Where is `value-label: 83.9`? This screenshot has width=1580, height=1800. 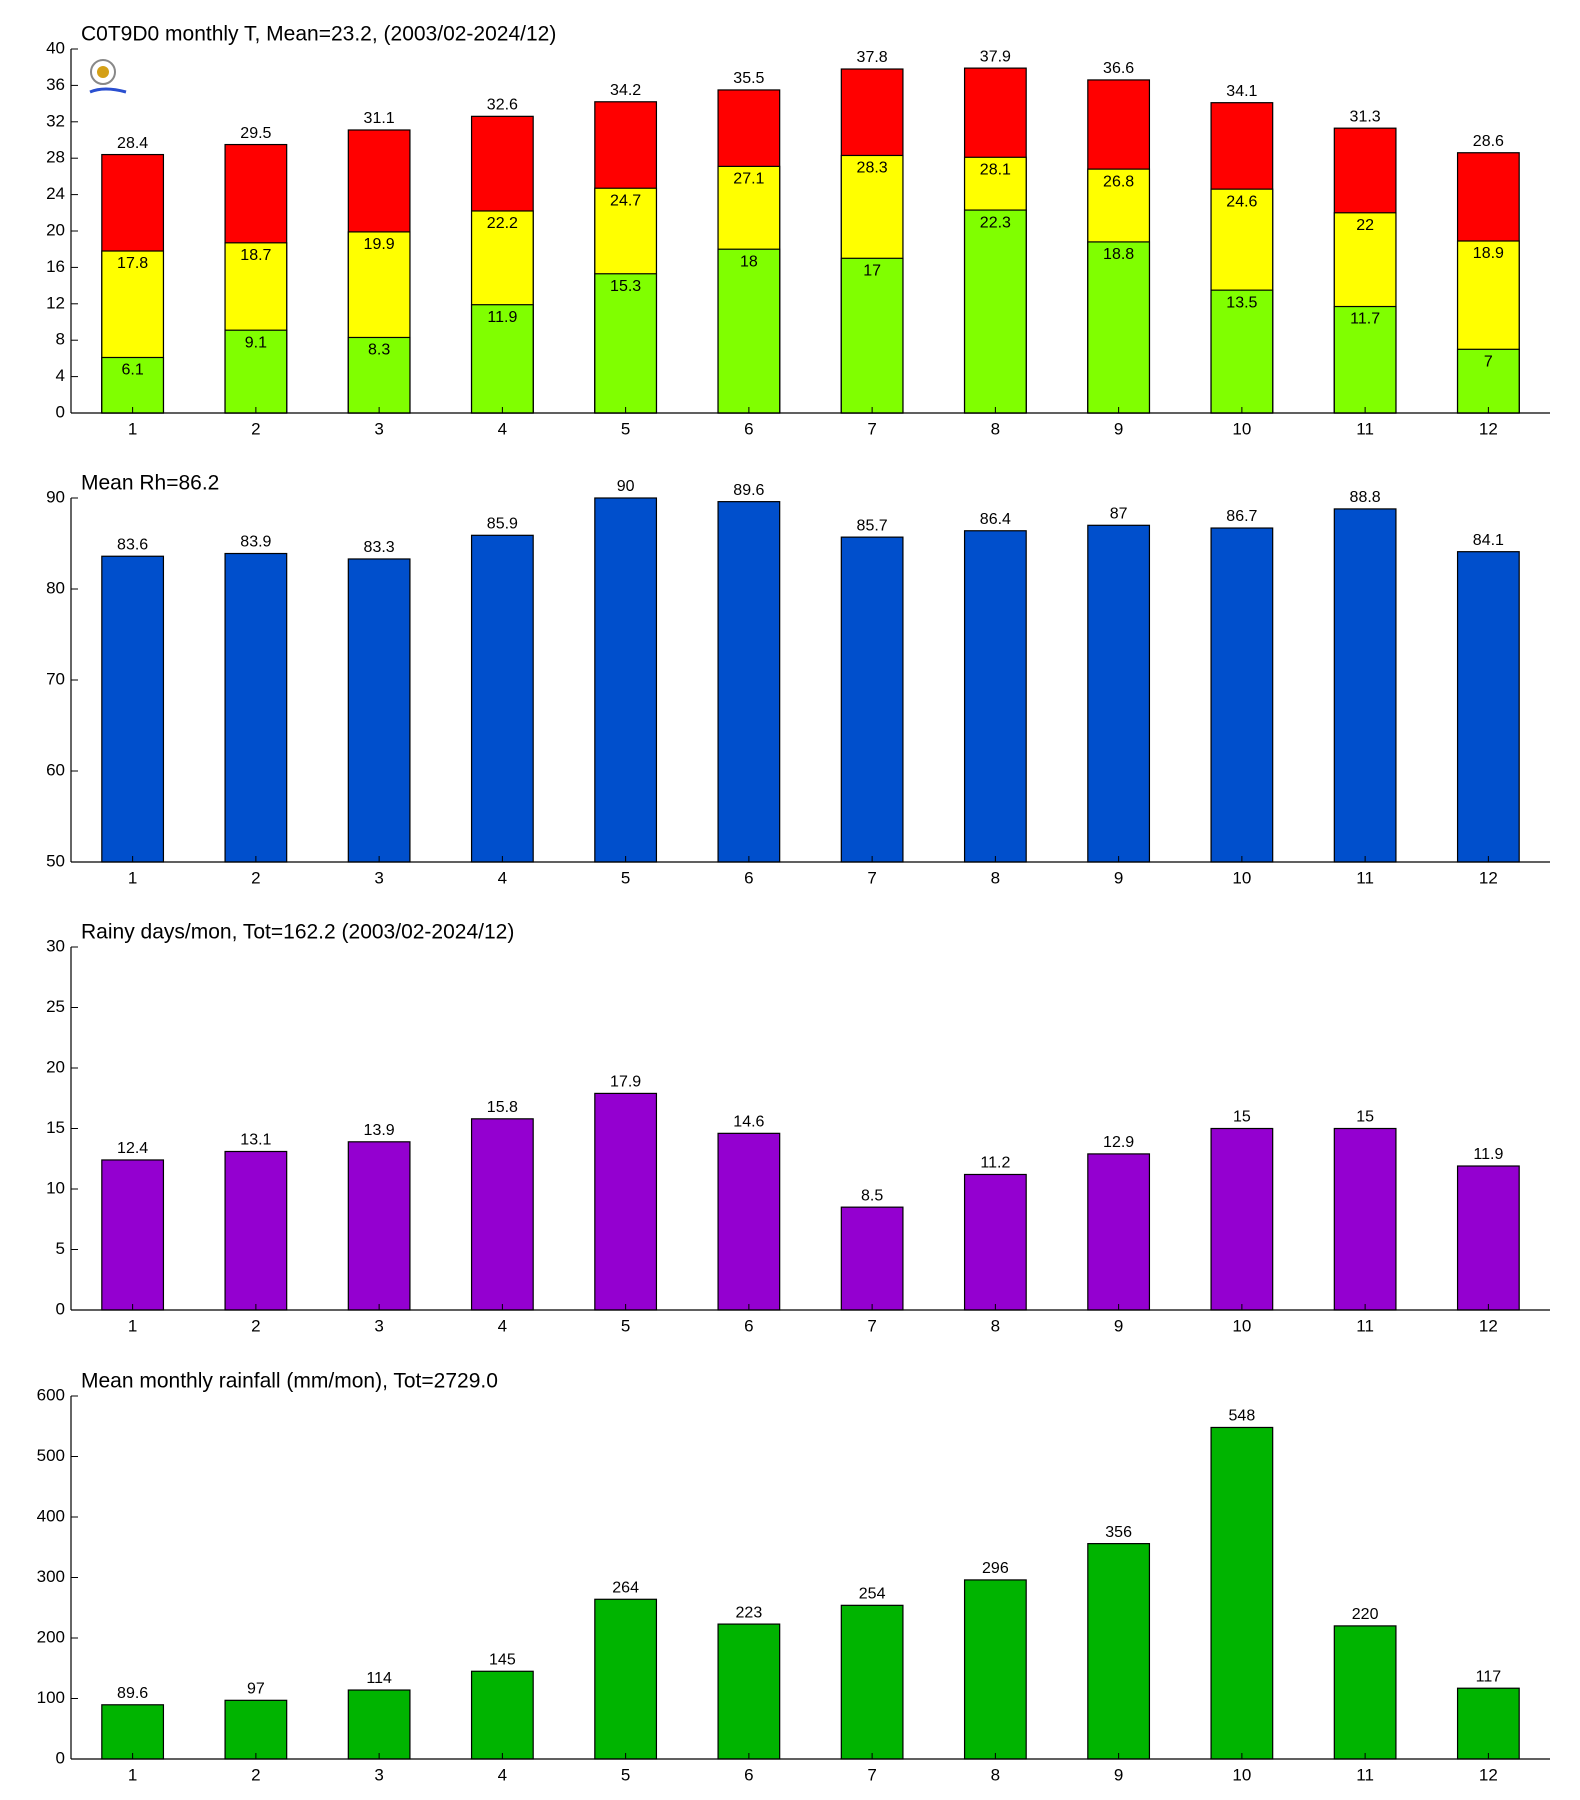 value-label: 83.9 is located at coordinates (255, 542).